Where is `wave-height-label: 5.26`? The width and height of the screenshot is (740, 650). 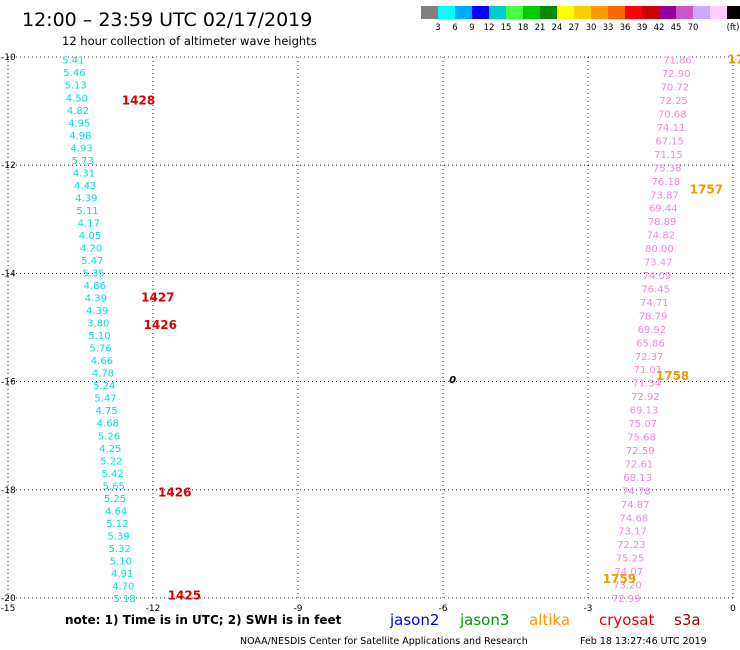
wave-height-label: 5.26 is located at coordinates (109, 436).